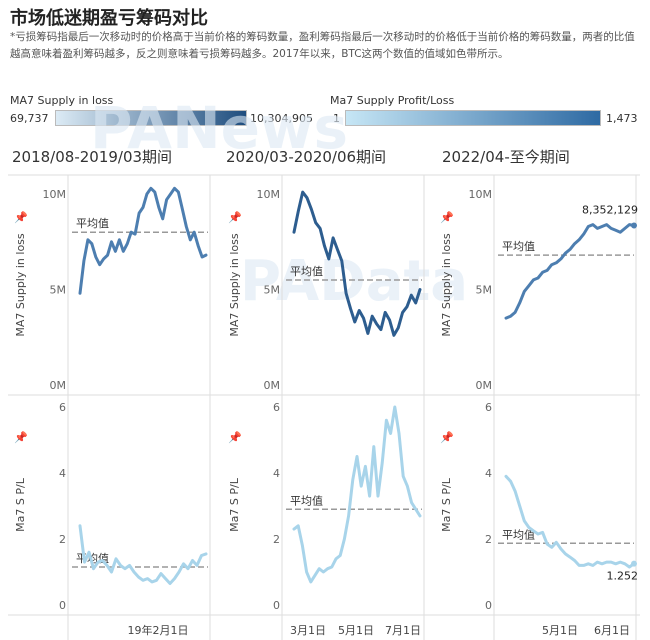 This screenshot has height=640, width=650. What do you see at coordinates (610, 209) in the screenshot?
I see `end-value-label: 8,352,129` at bounding box center [610, 209].